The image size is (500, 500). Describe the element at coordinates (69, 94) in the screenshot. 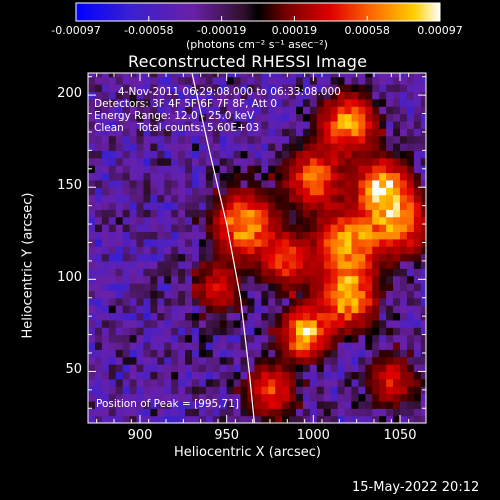

I see `y-tick-label: 200` at that location.